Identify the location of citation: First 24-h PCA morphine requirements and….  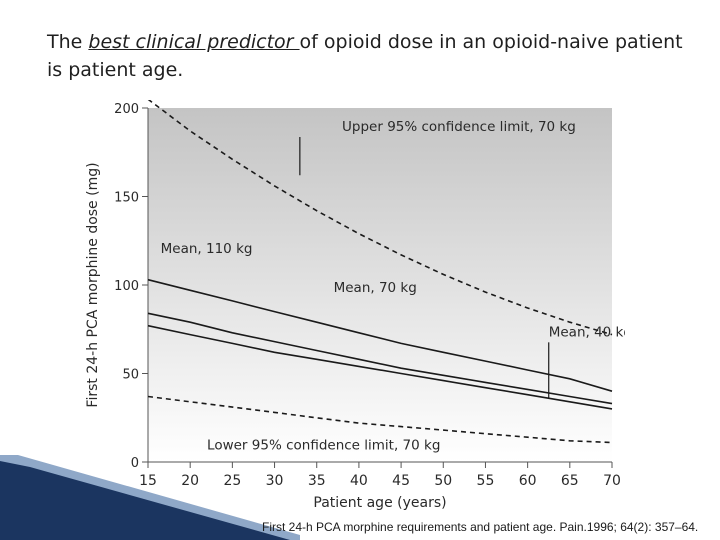
(480, 527).